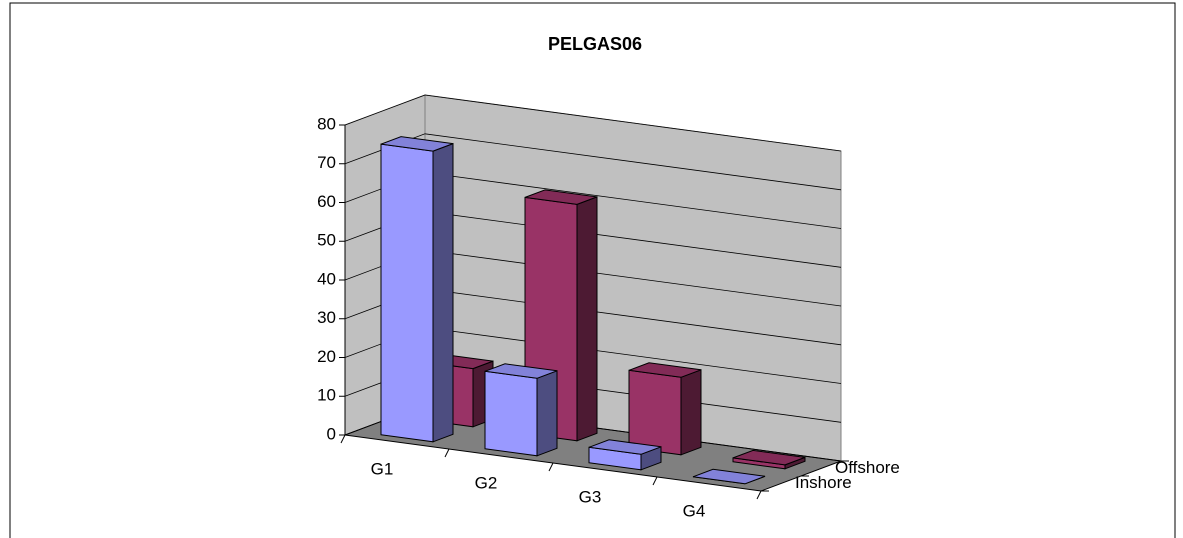  I want to click on y-tick-label: 80, so click(326, 123).